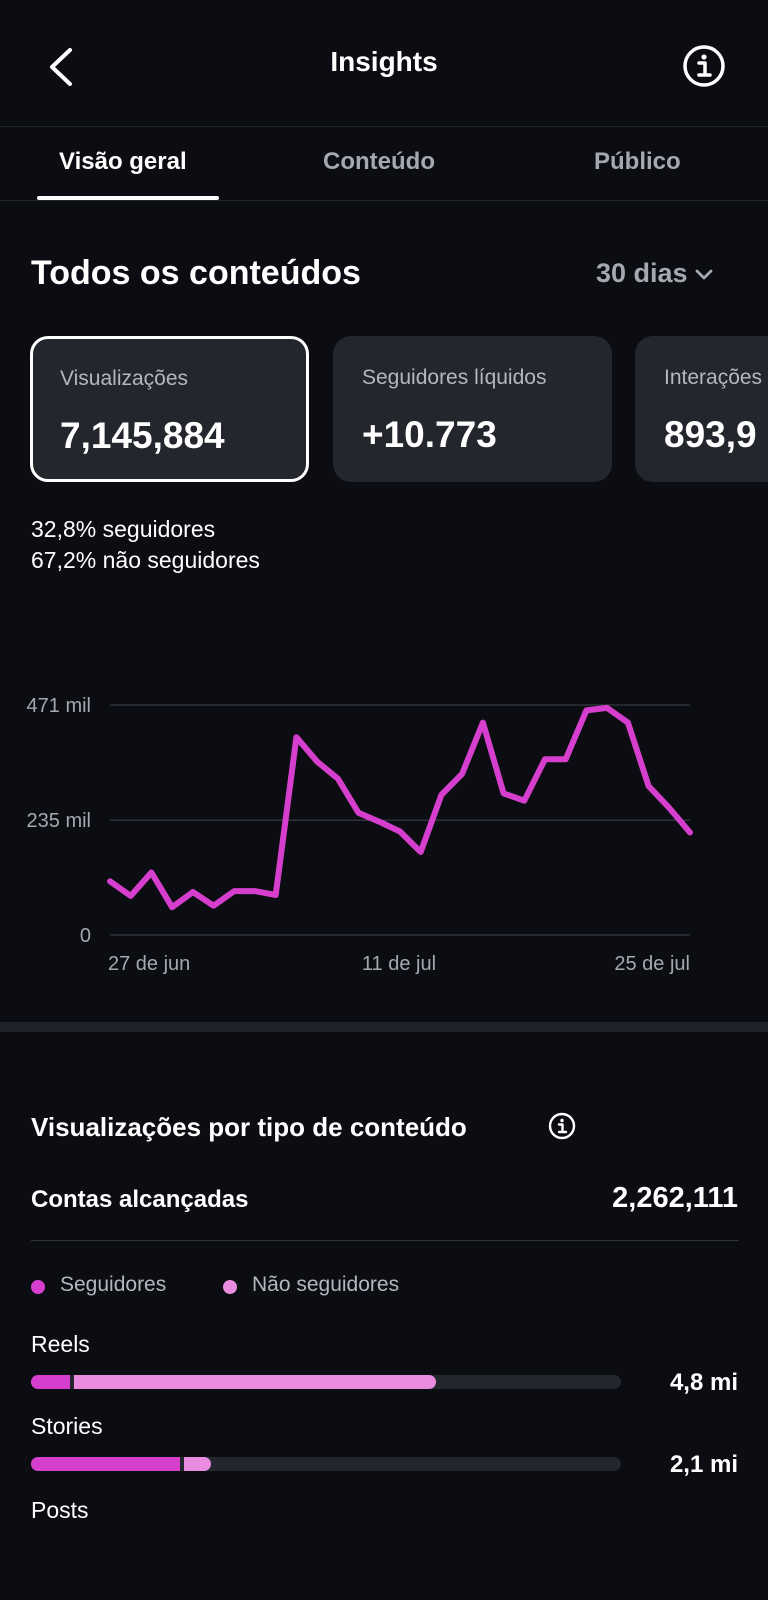 The height and width of the screenshot is (1600, 768). Describe the element at coordinates (64, 560) in the screenshot. I see `non-followers-pct: 67,2%` at that location.